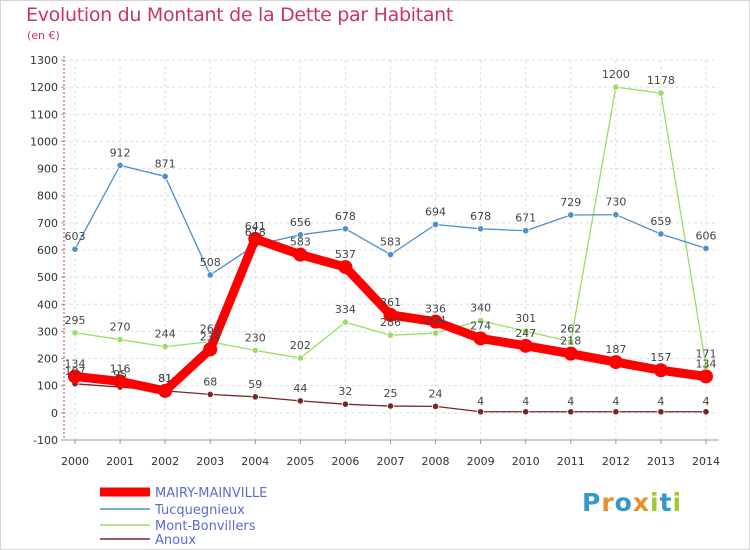  Describe the element at coordinates (44, 87) in the screenshot. I see `y-tick-label: 1200` at that location.